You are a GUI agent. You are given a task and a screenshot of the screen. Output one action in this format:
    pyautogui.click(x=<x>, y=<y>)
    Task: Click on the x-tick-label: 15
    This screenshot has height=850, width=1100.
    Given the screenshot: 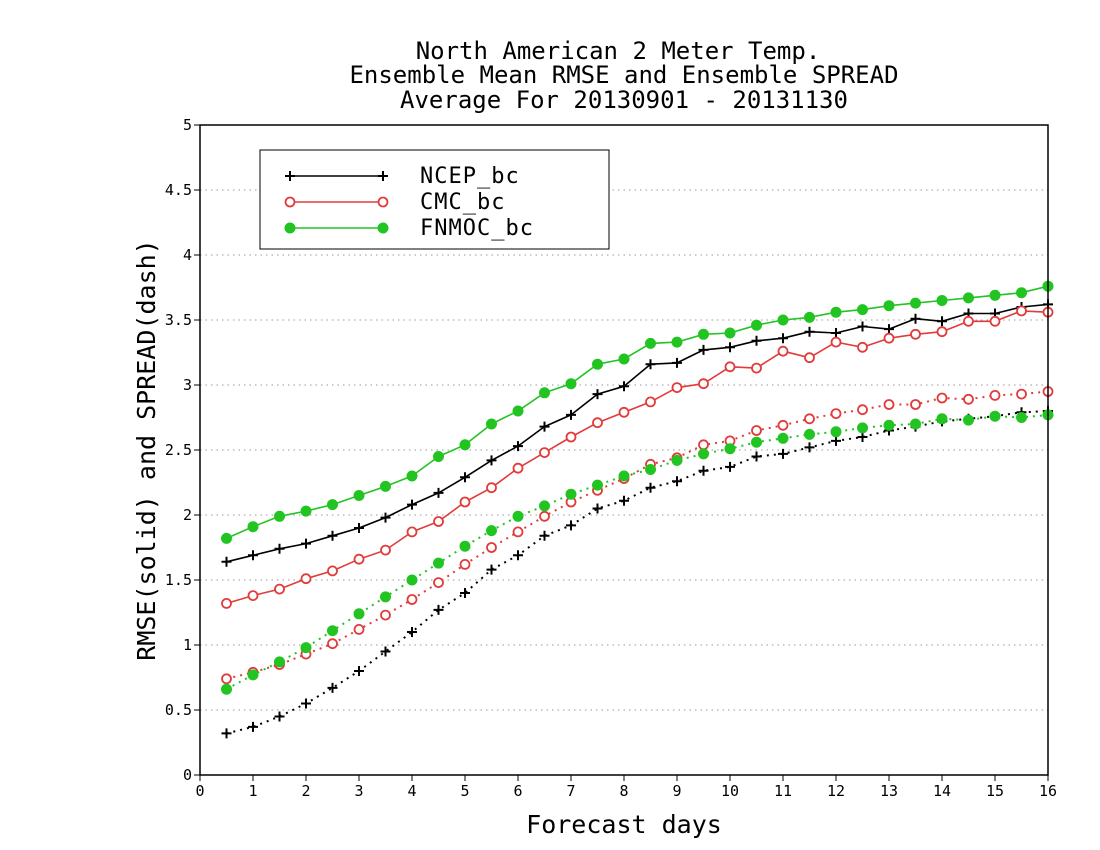 What is the action you would take?
    pyautogui.click(x=995, y=791)
    